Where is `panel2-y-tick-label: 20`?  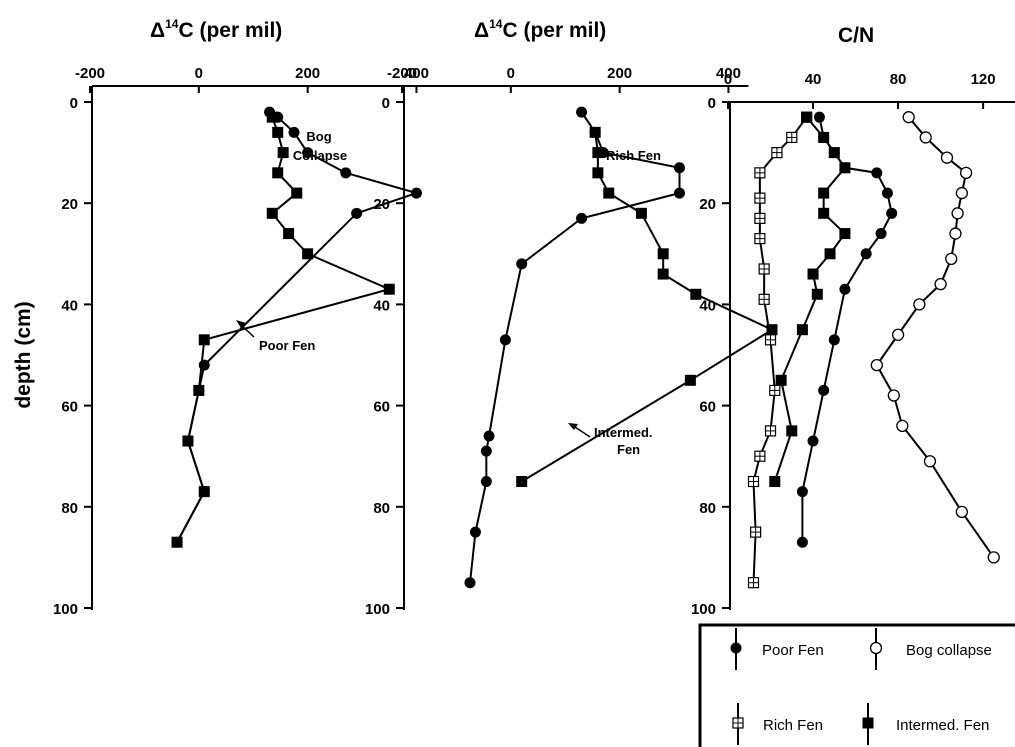 panel2-y-tick-label: 20 is located at coordinates (381, 204).